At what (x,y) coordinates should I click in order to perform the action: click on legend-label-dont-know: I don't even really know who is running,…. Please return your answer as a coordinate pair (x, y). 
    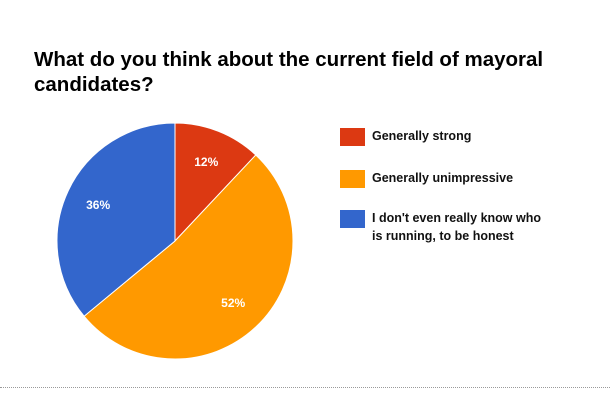
    Looking at the image, I should click on (456, 227).